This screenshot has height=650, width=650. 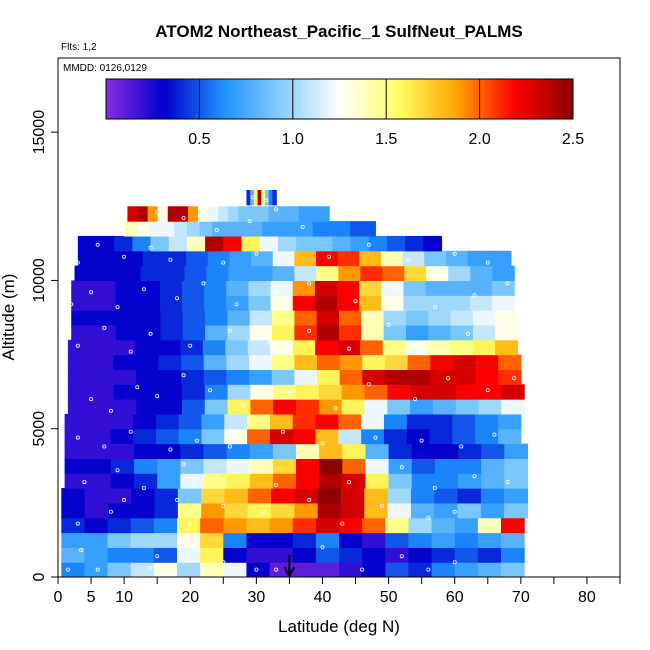 I want to click on date-annotation: MMDD: 0126,0129, so click(x=105, y=68).